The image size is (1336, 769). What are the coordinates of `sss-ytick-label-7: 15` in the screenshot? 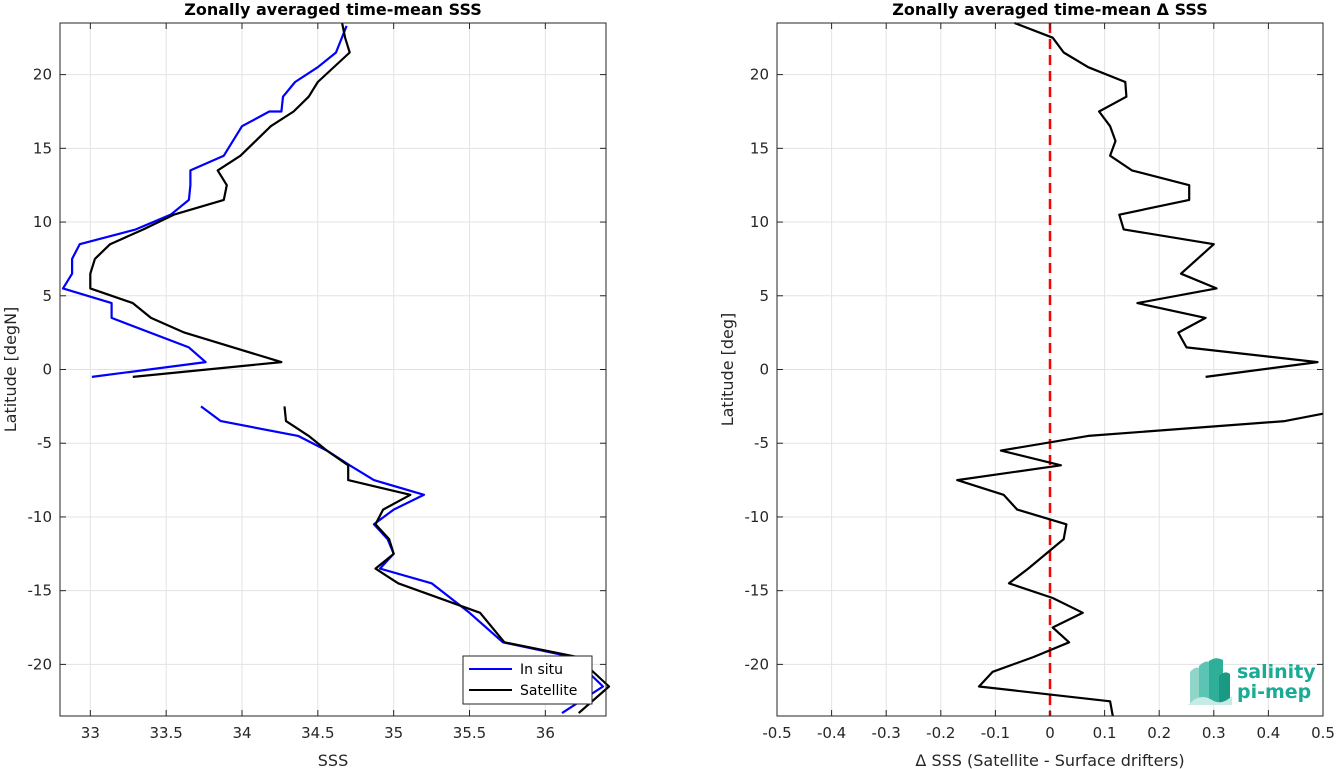 It's located at (42, 148).